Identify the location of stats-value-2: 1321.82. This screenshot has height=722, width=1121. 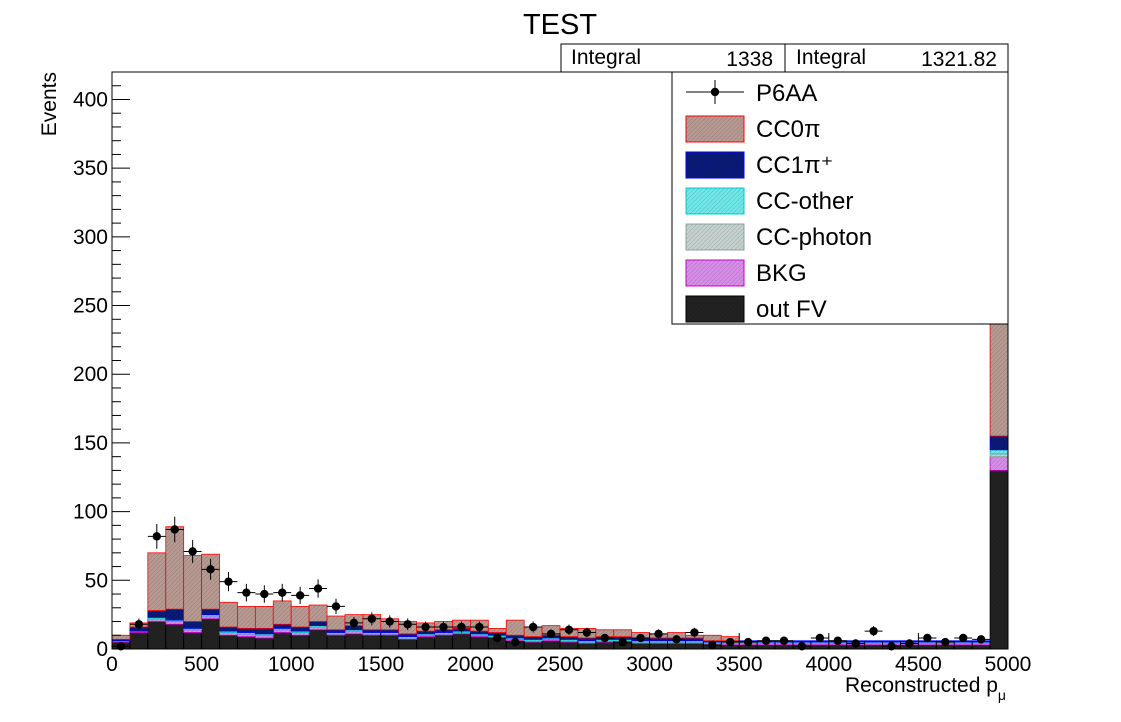
(959, 59).